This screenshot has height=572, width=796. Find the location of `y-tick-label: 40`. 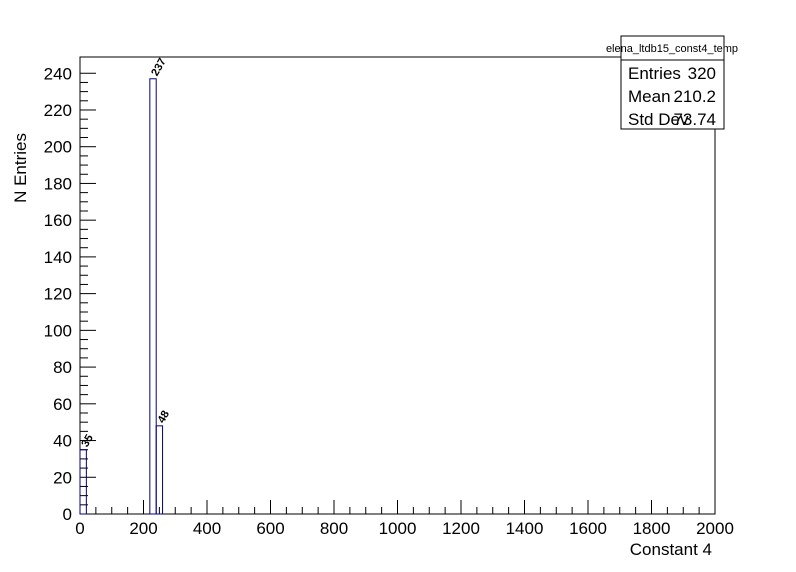

y-tick-label: 40 is located at coordinates (62, 441).